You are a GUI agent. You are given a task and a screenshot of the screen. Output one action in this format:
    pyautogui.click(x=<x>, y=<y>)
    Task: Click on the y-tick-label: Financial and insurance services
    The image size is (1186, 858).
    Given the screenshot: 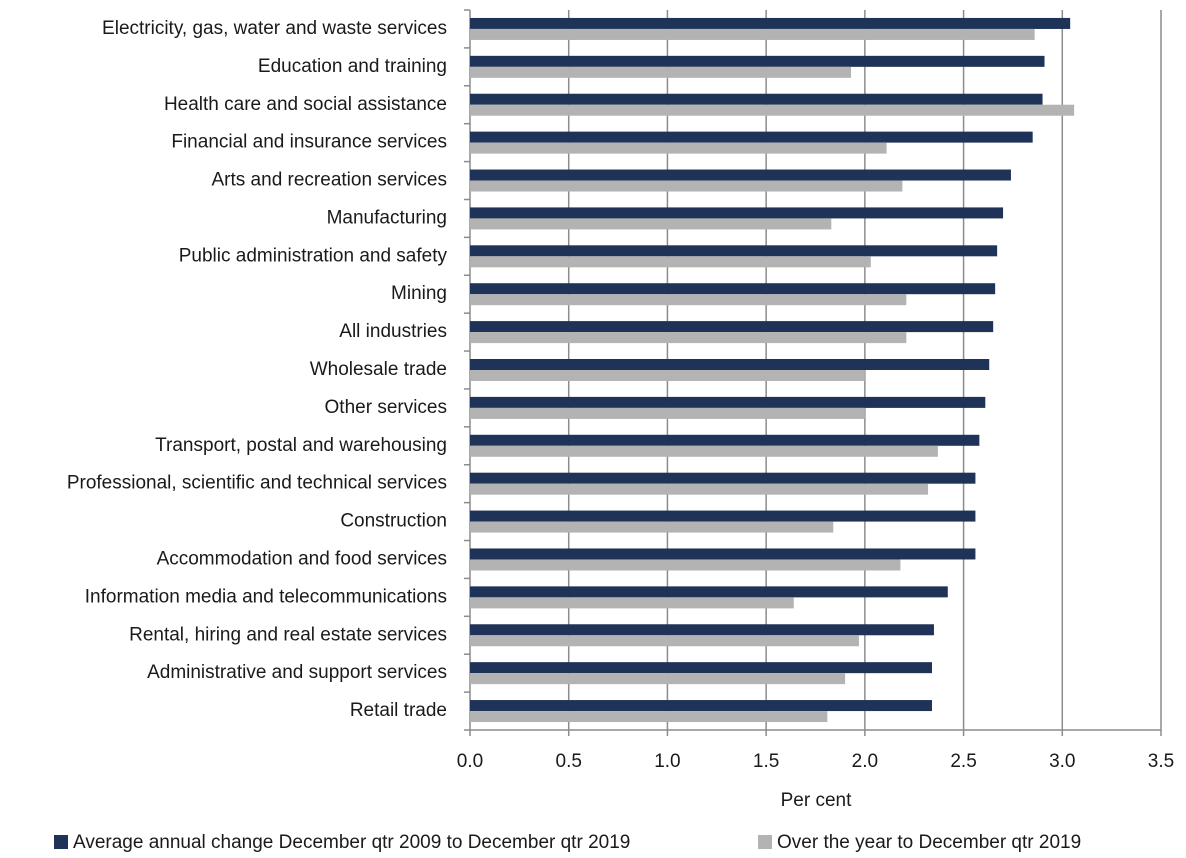 What is the action you would take?
    pyautogui.click(x=309, y=142)
    